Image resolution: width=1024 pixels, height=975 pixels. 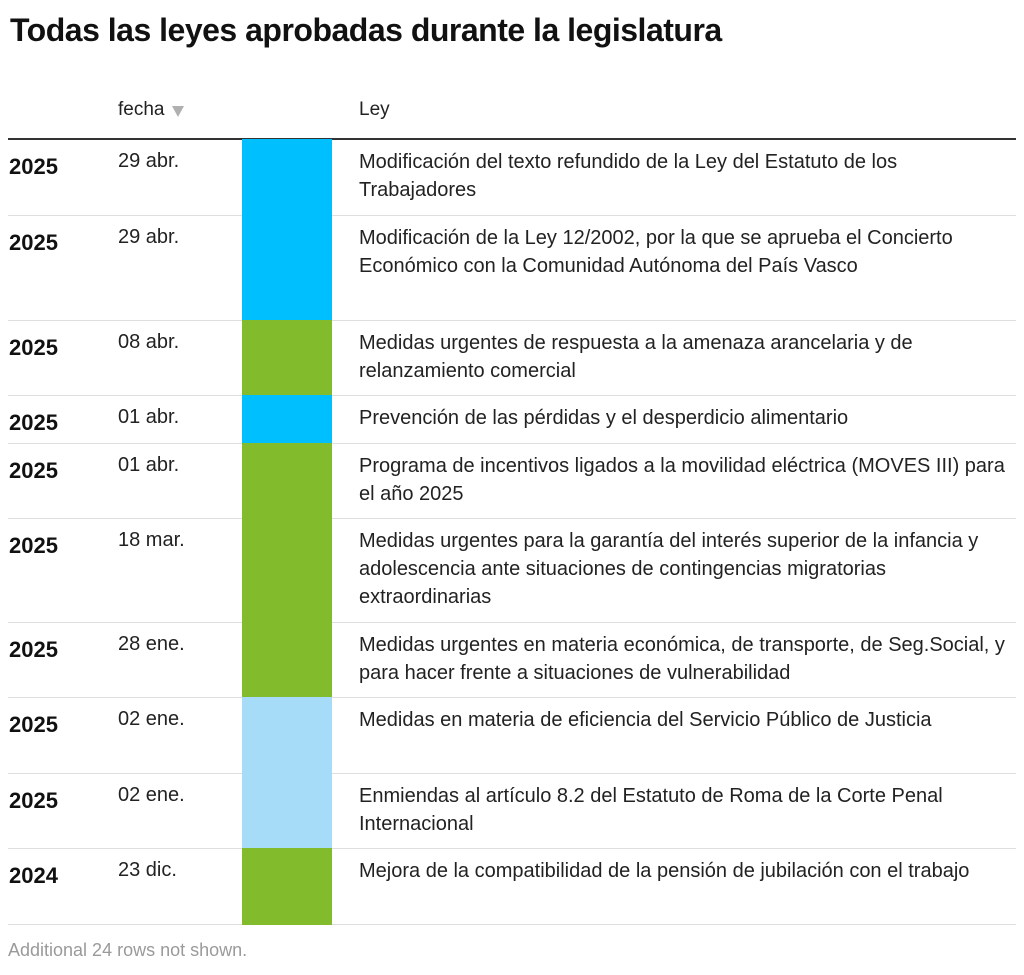 What do you see at coordinates (149, 342) in the screenshot?
I see `row-date: 08 abr.` at bounding box center [149, 342].